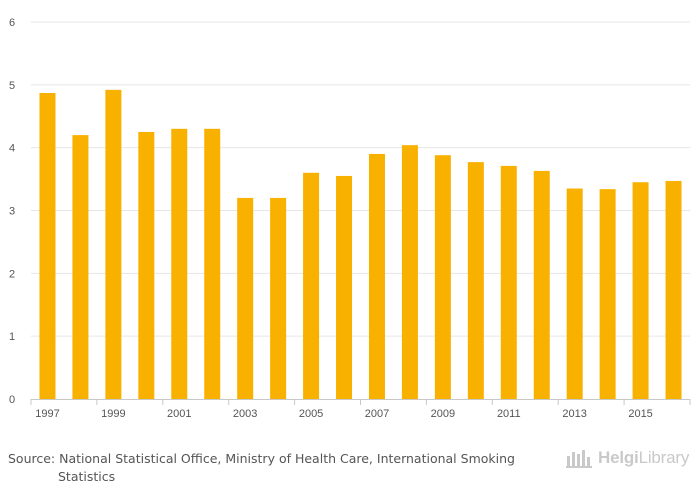  Describe the element at coordinates (377, 414) in the screenshot. I see `x-tick-label: 2007` at that location.